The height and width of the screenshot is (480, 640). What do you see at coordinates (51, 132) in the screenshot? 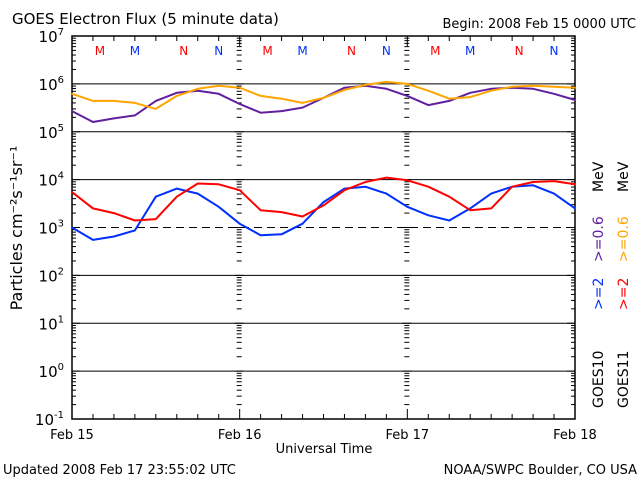
I see `y-tick-label: 10⁵` at bounding box center [51, 132].